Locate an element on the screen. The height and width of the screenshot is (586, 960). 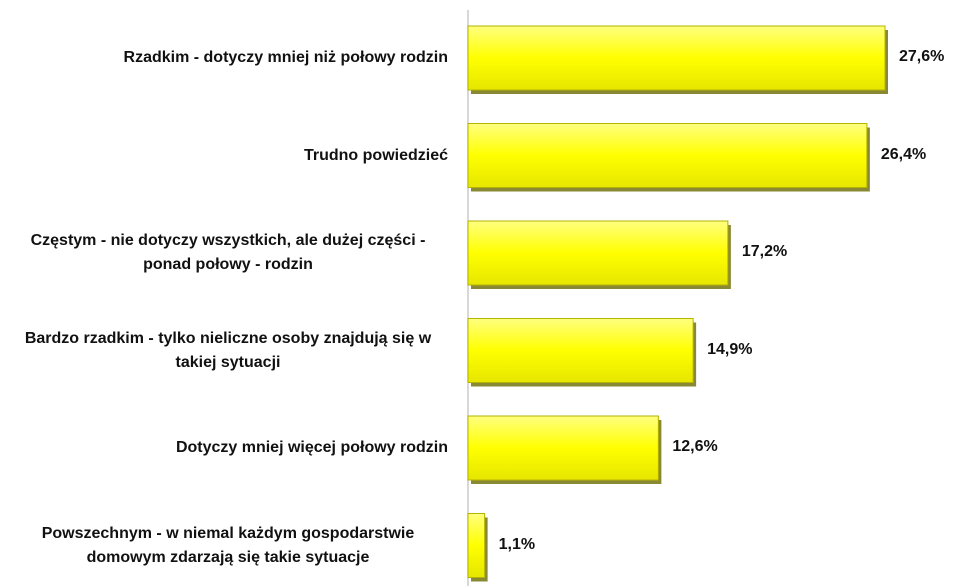
value-label: 27,6% is located at coordinates (921, 57).